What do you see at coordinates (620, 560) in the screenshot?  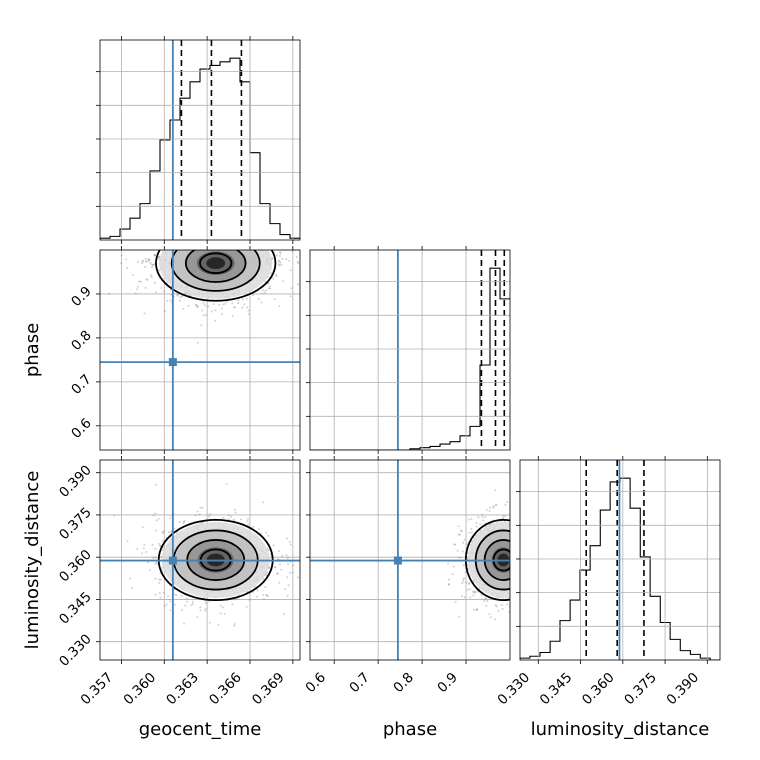 I see `hist-luminosity-distance-group` at bounding box center [620, 560].